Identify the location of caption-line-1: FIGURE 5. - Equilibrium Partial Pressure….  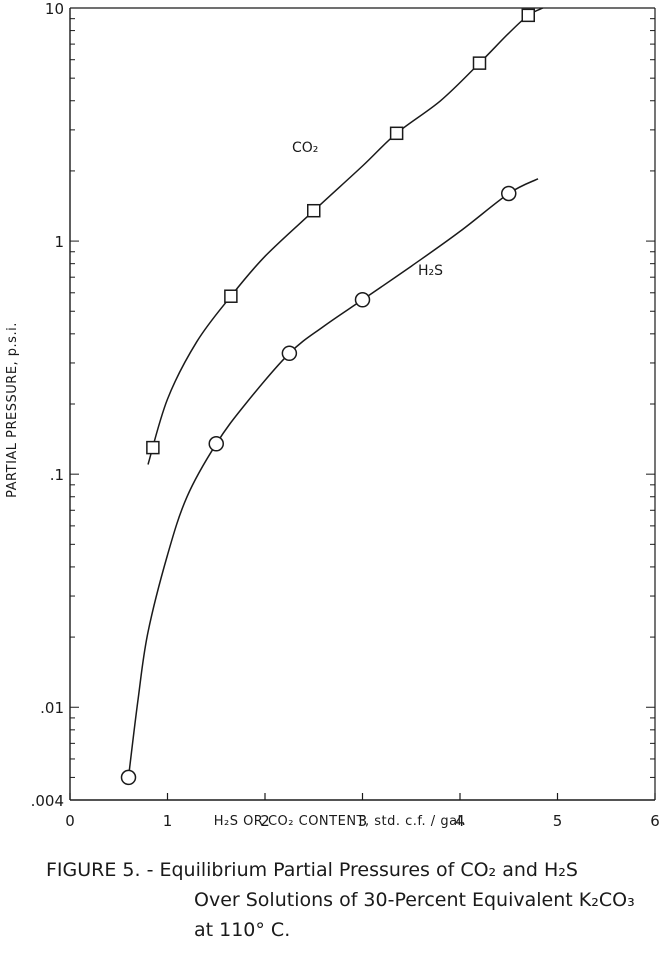
(312, 870).